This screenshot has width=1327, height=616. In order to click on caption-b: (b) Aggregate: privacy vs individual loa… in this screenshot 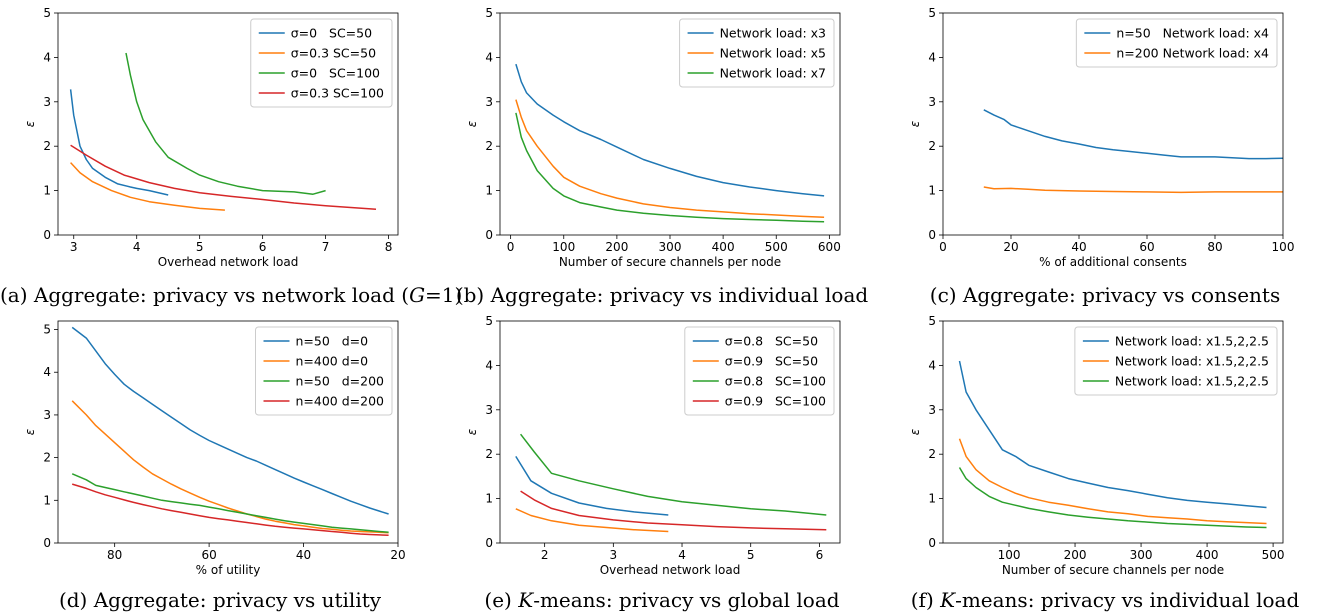, I will do `click(662, 295)`.